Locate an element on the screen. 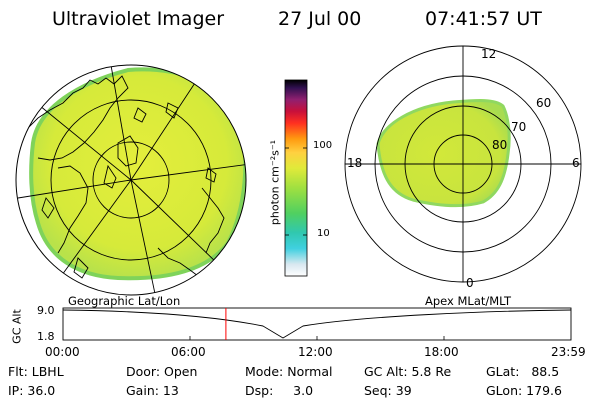  status-gain: Gain: 13 is located at coordinates (152, 390).